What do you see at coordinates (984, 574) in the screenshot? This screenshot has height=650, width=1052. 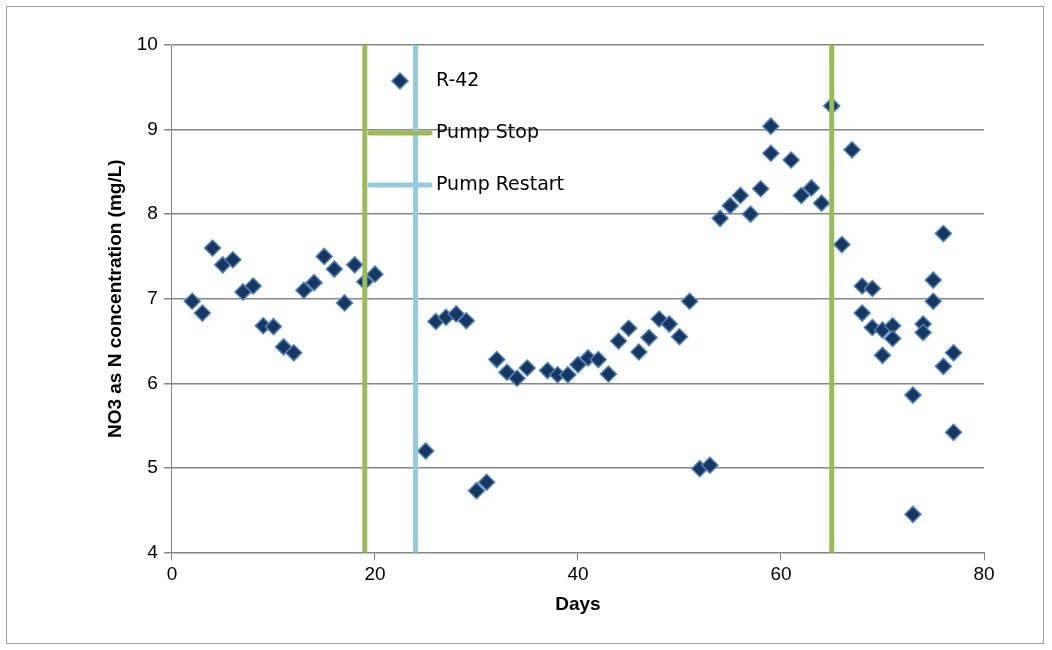 I see `x-tick-label: 80` at bounding box center [984, 574].